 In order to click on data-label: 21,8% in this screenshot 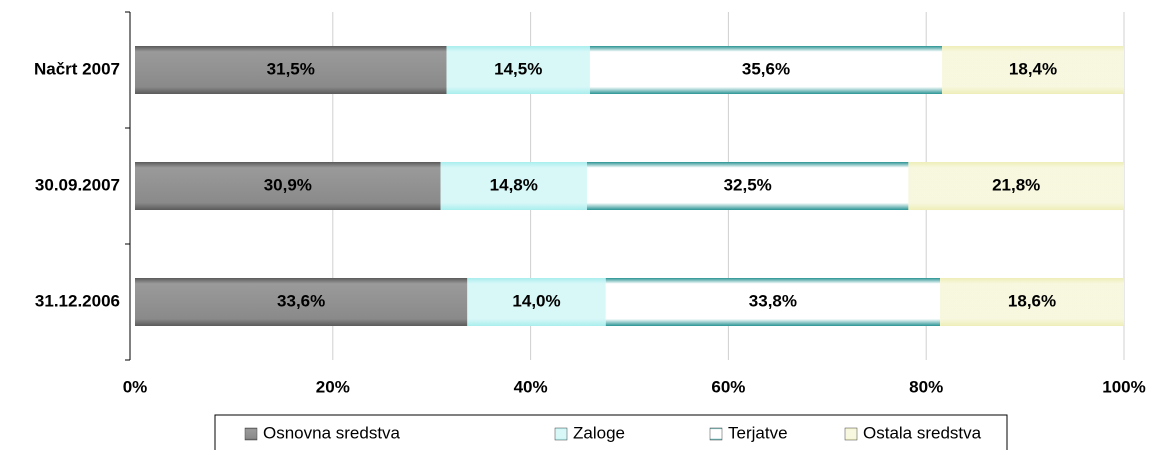, I will do `click(1016, 184)`.